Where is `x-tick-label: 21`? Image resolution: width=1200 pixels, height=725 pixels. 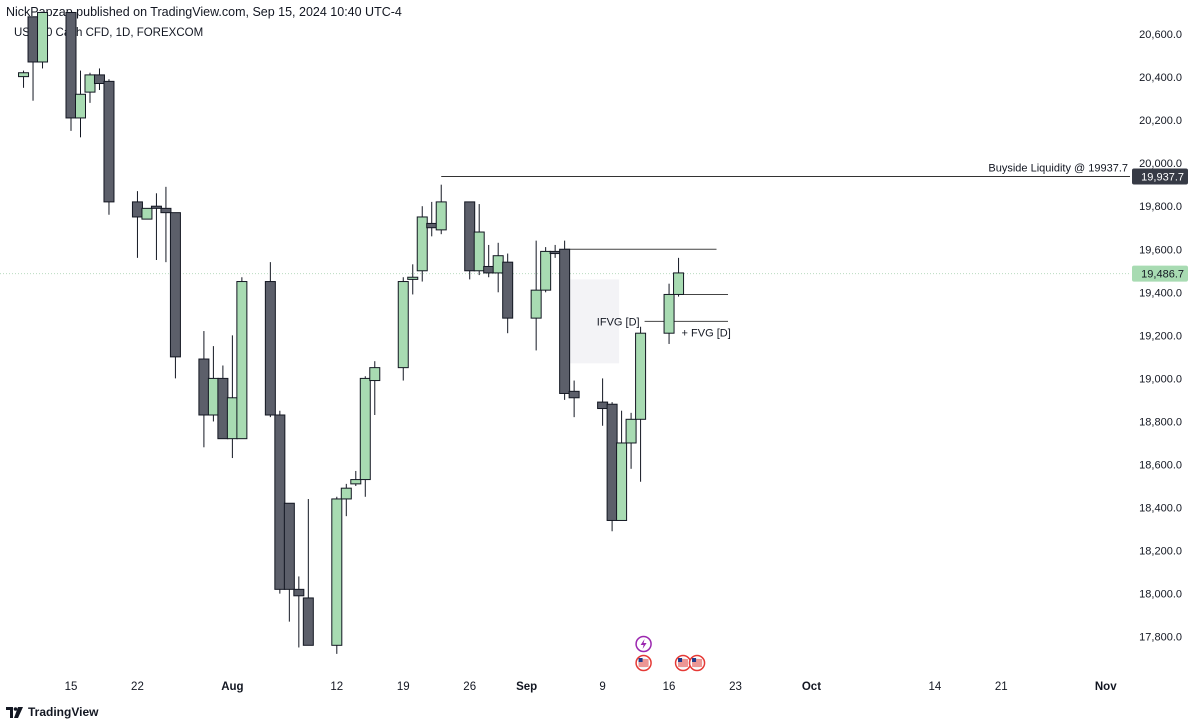 x-tick-label: 21 is located at coordinates (1001, 687).